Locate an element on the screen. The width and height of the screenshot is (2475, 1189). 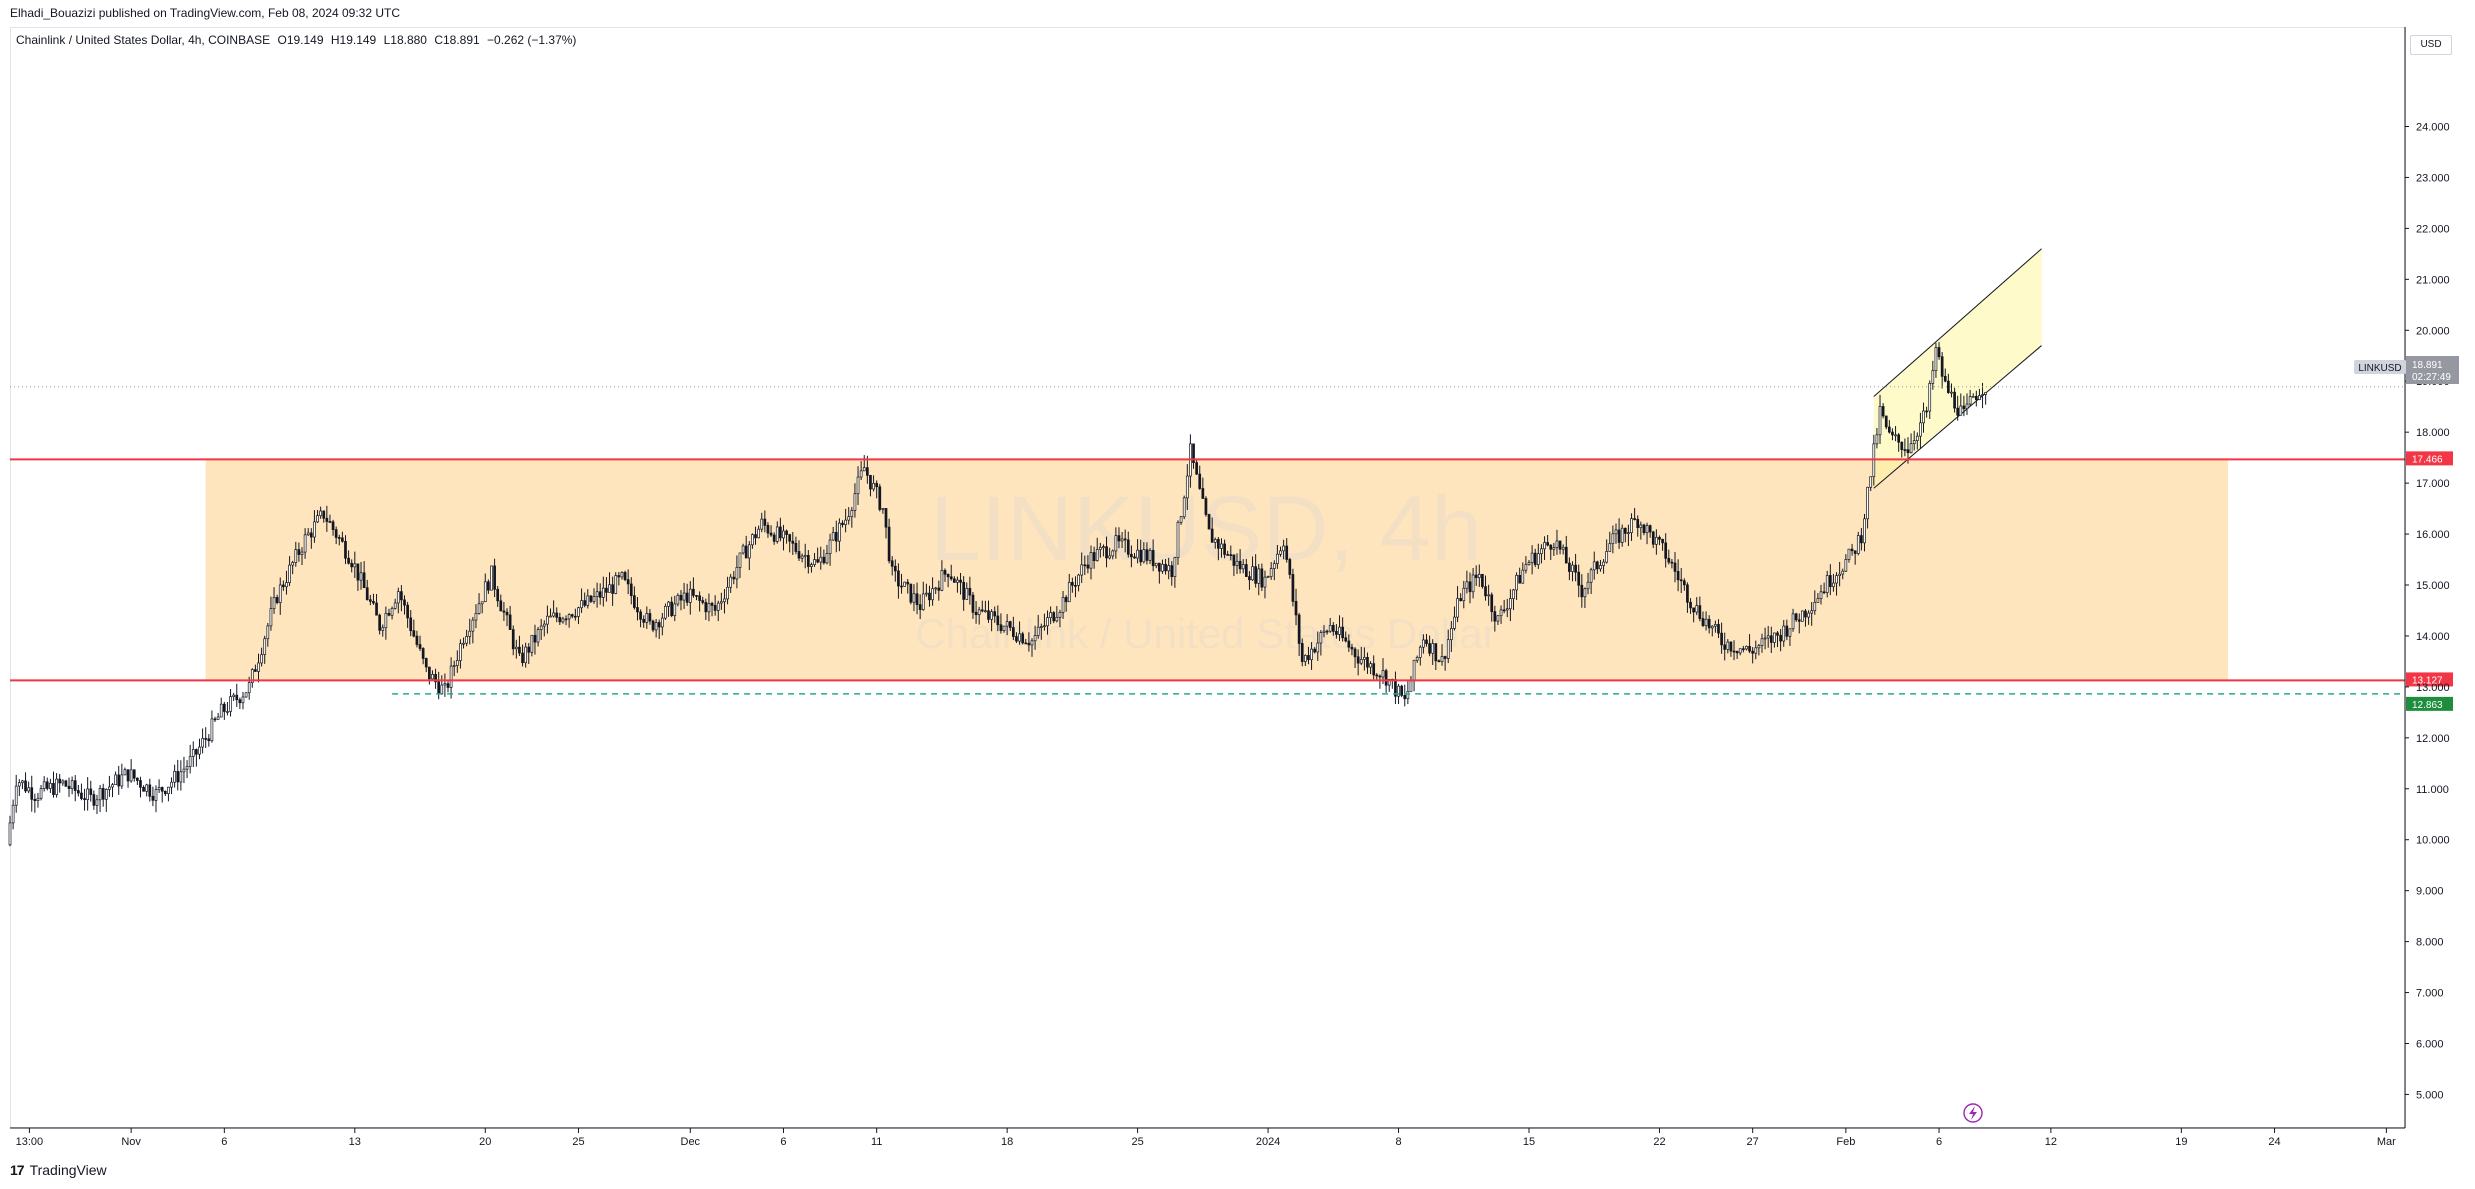
time-tick-label: 13 is located at coordinates (355, 1142).